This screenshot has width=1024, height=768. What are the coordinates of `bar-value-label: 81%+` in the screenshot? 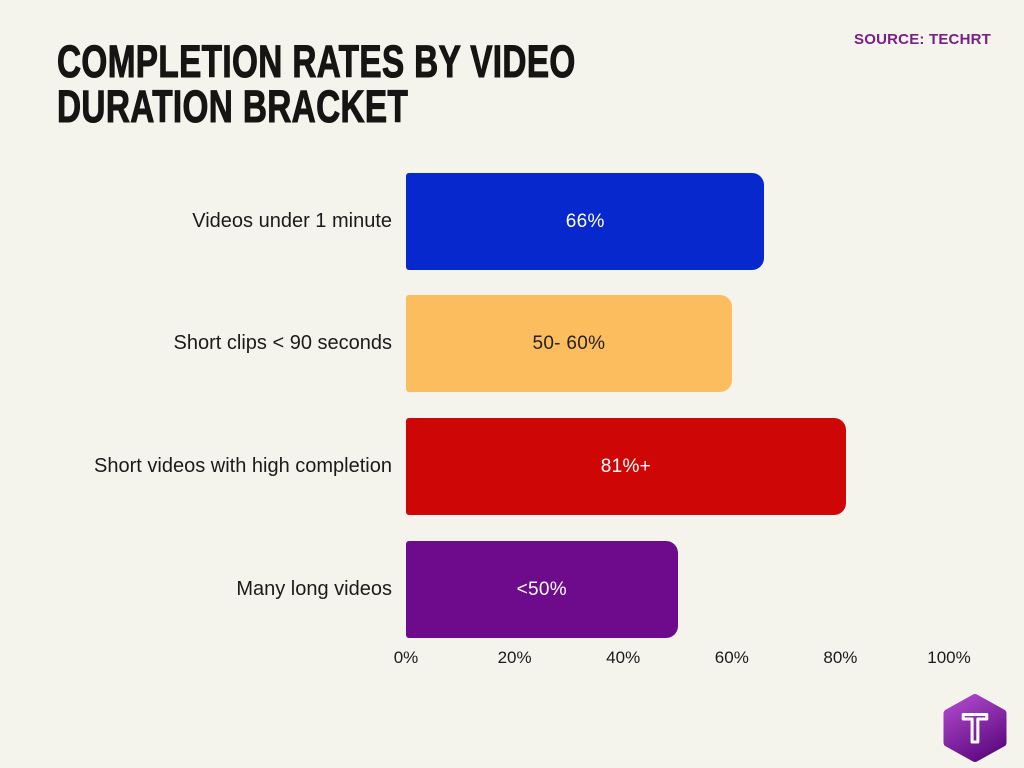 It's located at (626, 466).